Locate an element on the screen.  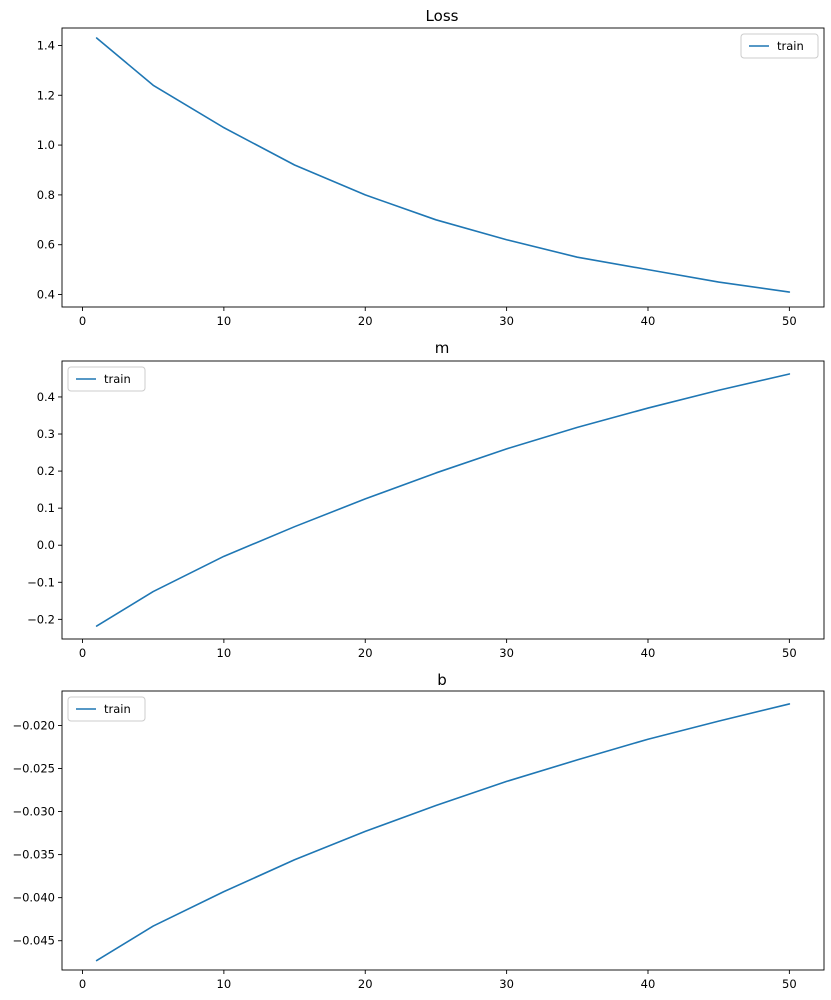
m-xtick-label: 20 is located at coordinates (365, 653).